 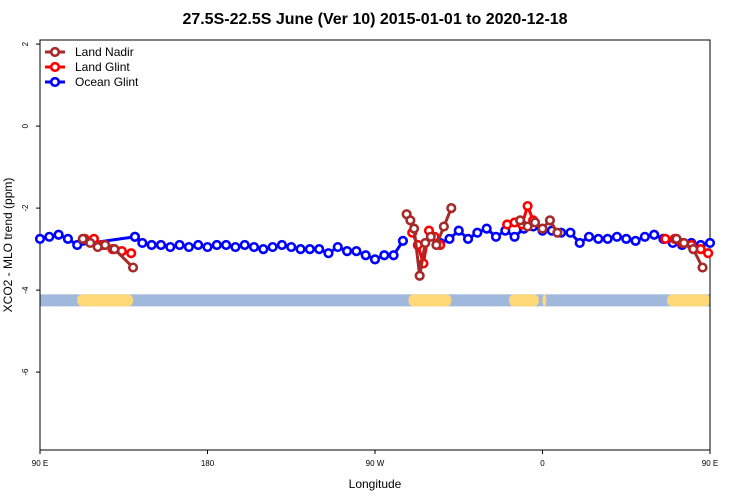 What do you see at coordinates (375, 463) in the screenshot?
I see `x-tick-label: 90 W` at bounding box center [375, 463].